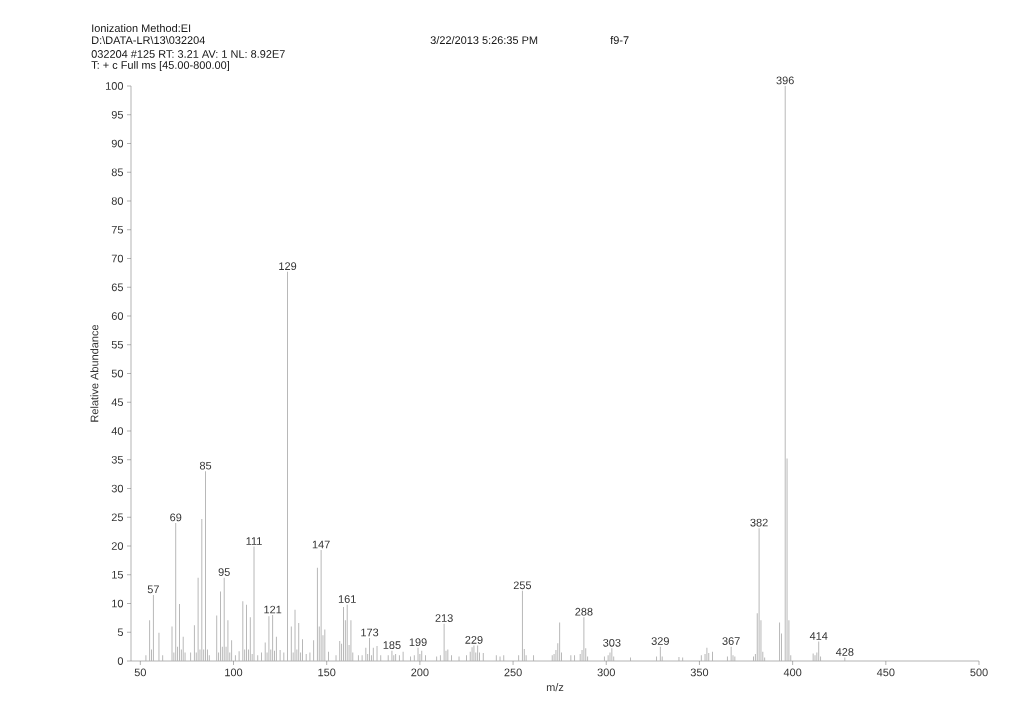  I want to click on annotation: 396, so click(785, 80).